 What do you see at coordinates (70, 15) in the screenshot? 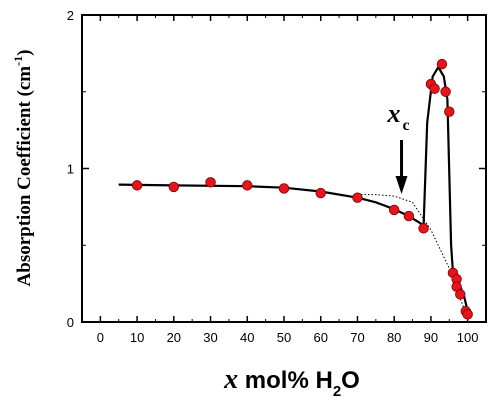
I see `y-tick-label: 2` at bounding box center [70, 15].